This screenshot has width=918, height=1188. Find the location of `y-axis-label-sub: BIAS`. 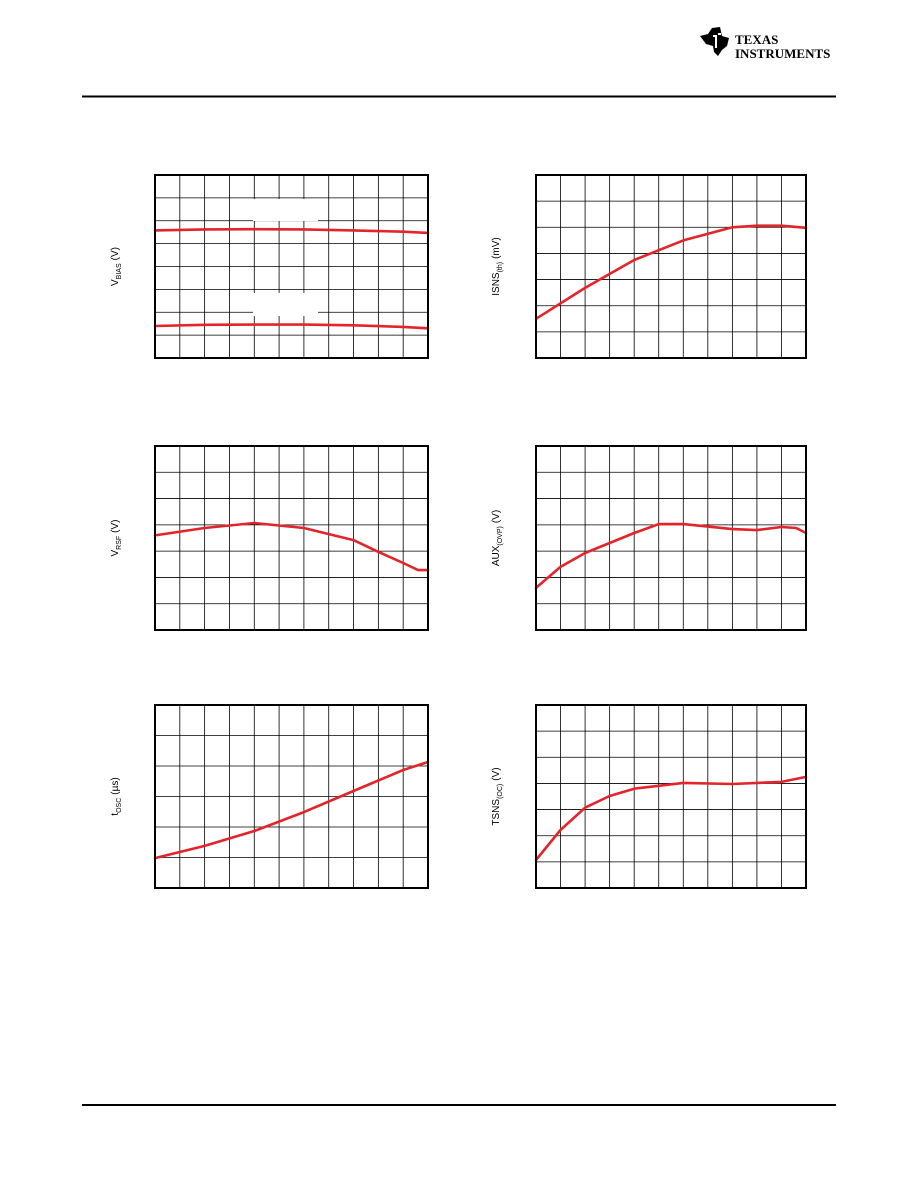

y-axis-label-sub: BIAS is located at coordinates (119, 271).